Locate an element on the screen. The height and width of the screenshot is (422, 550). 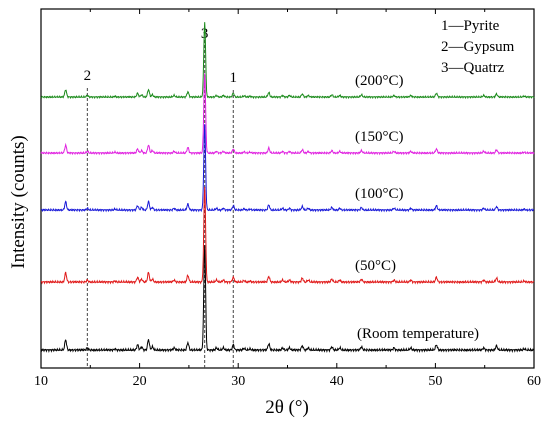
legend-entry-1: 2—Gypsum is located at coordinates (478, 47).